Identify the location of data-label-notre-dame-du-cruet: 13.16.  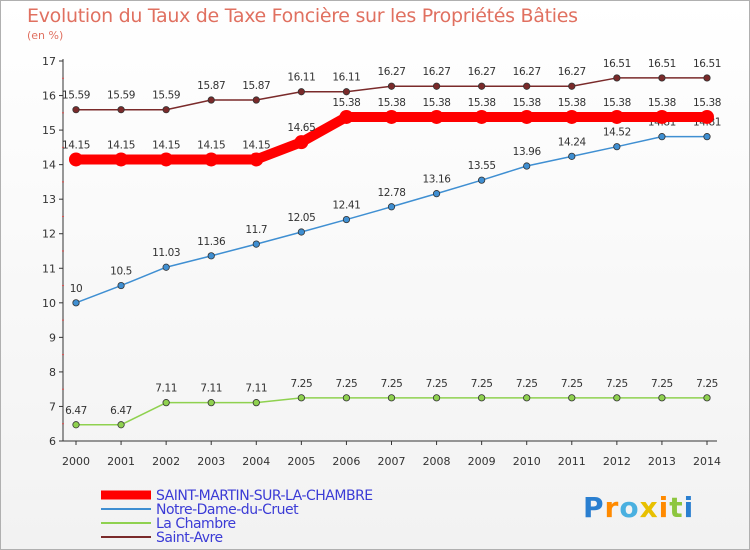
(437, 180).